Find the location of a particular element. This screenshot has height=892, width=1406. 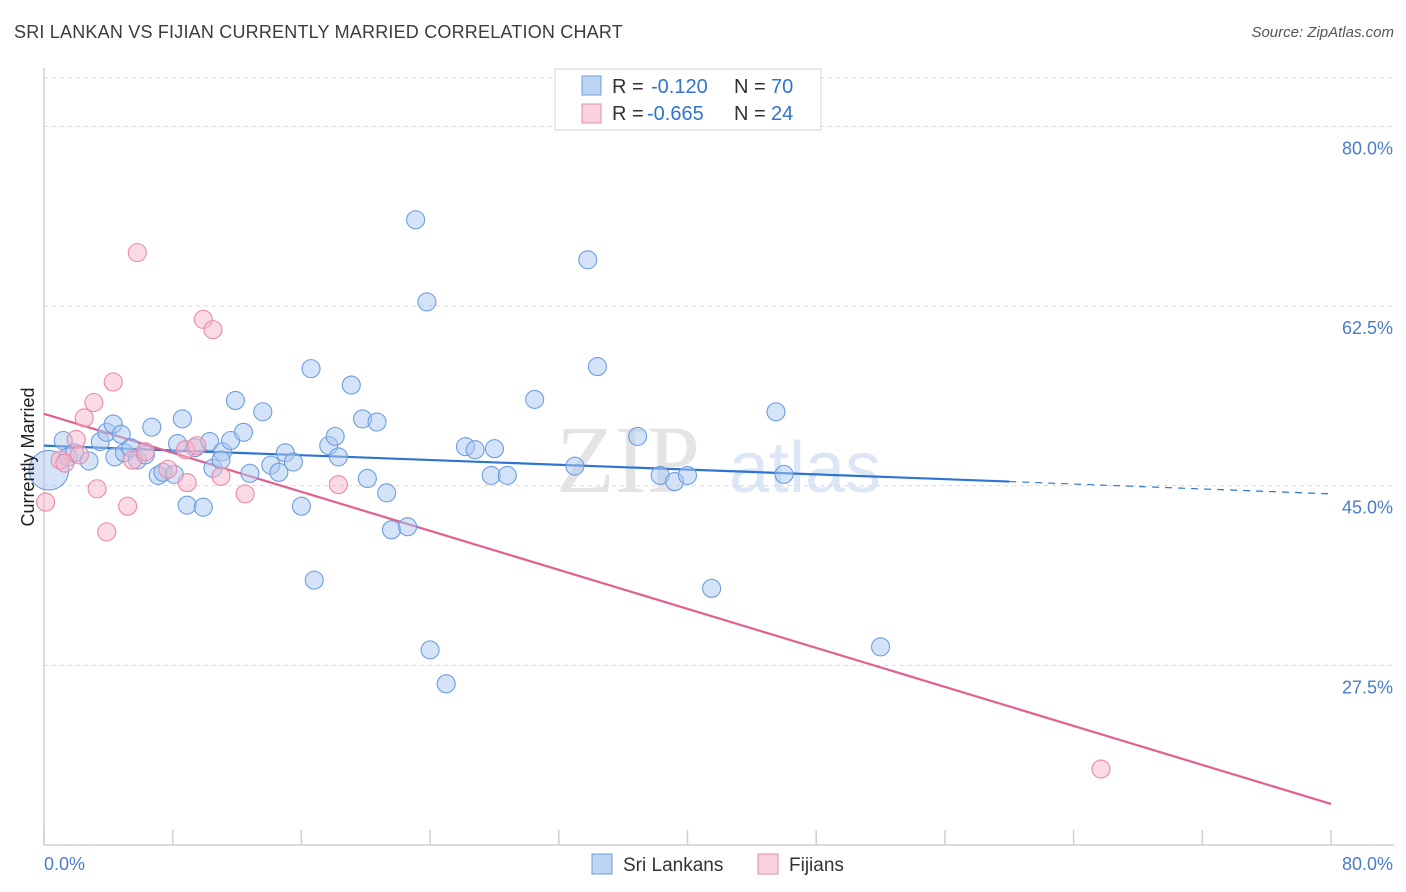

y-tick-label: 27.5% is located at coordinates (1367, 687).